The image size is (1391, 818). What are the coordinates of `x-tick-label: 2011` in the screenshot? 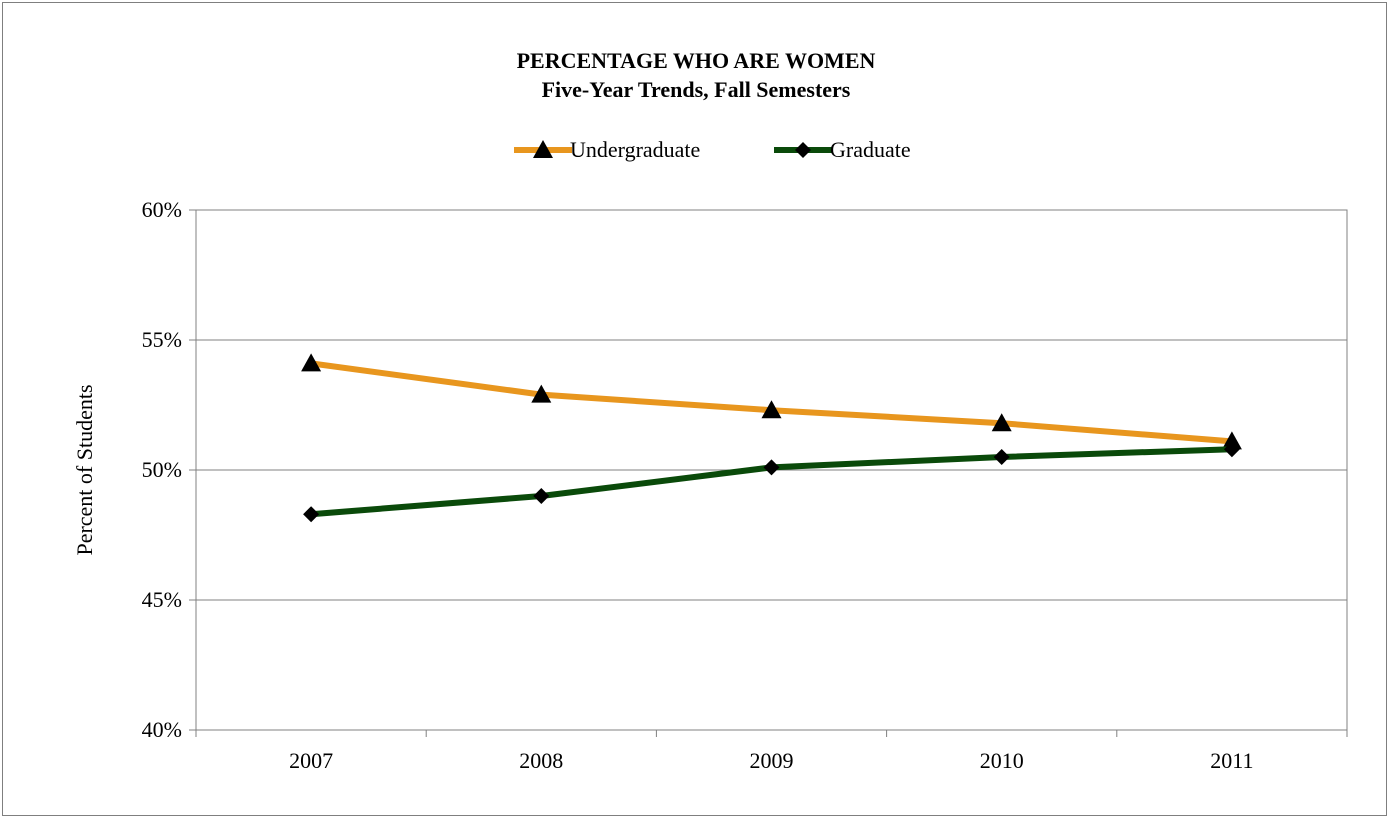 It's located at (1231, 760).